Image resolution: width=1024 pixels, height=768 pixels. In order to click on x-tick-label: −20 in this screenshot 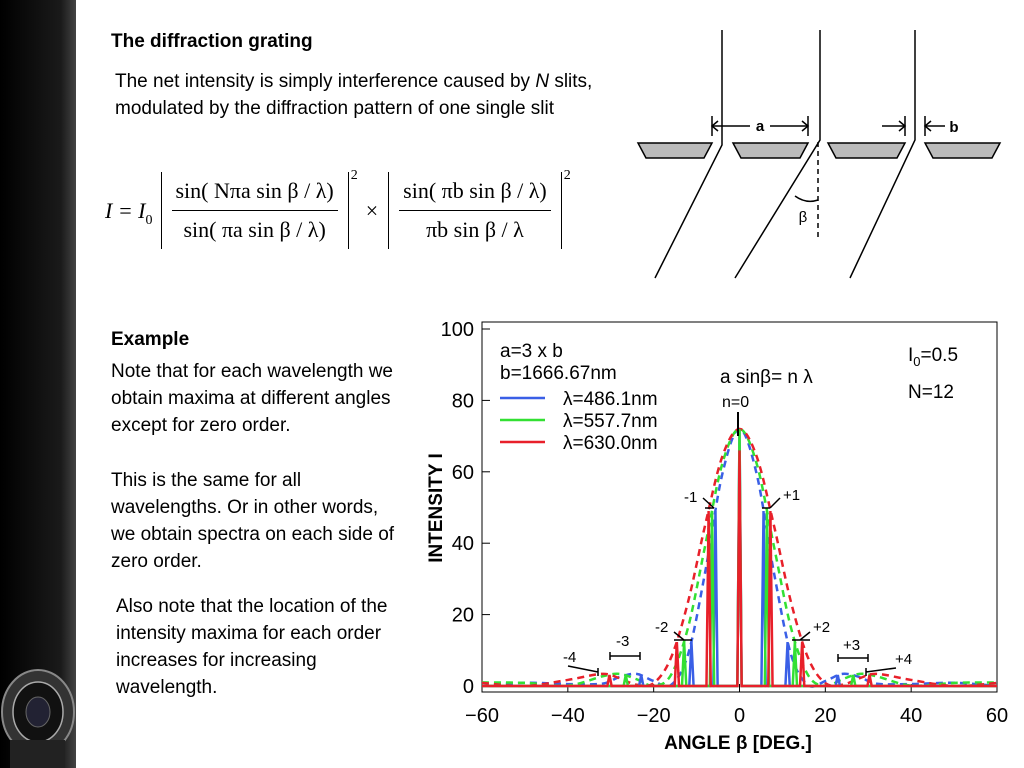, I will do `click(654, 716)`.